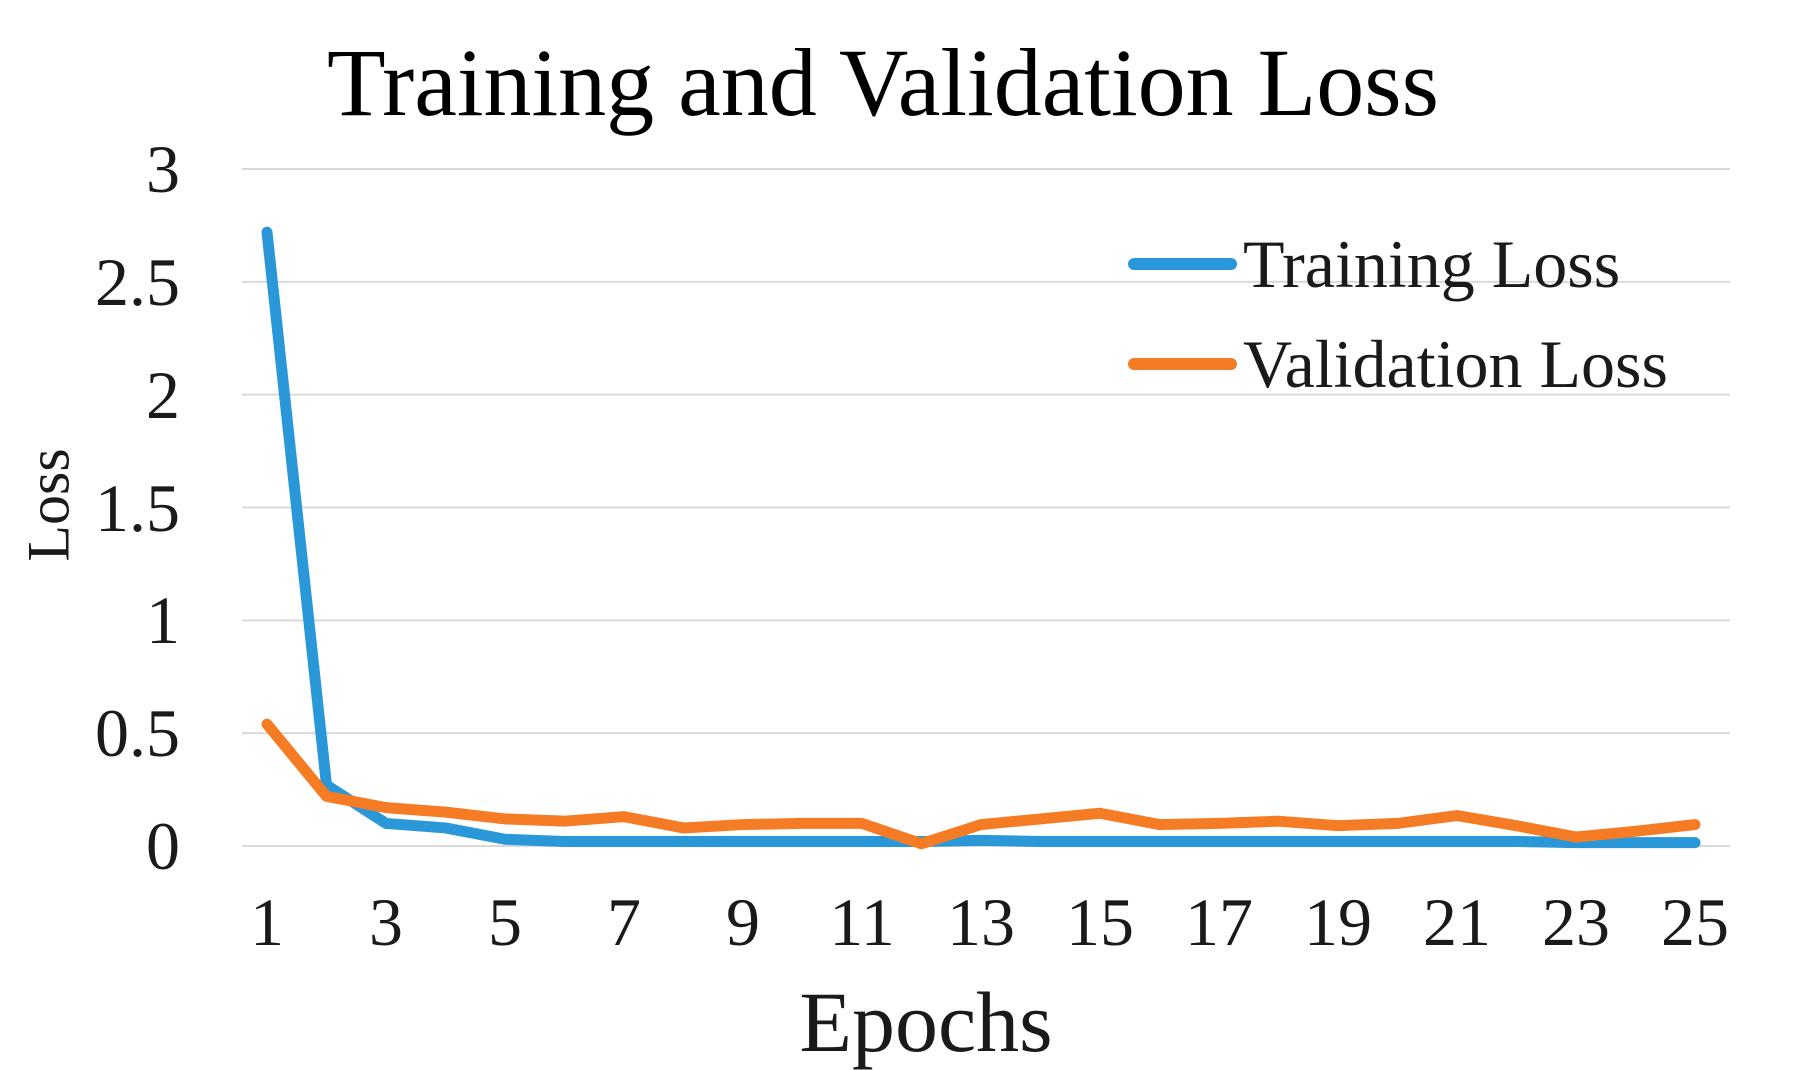 The image size is (1794, 1070). What do you see at coordinates (163, 169) in the screenshot?
I see `y-tick-label: 3` at bounding box center [163, 169].